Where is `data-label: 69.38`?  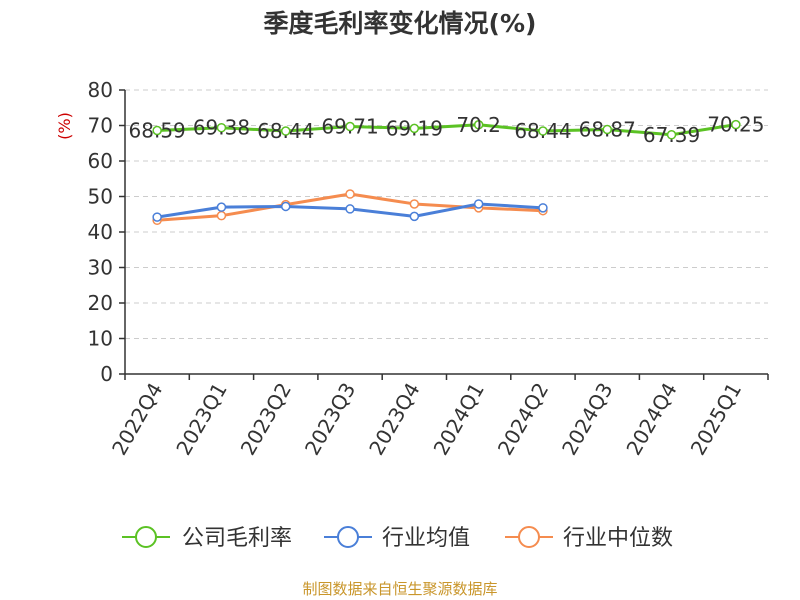 data-label: 69.38 is located at coordinates (221, 128).